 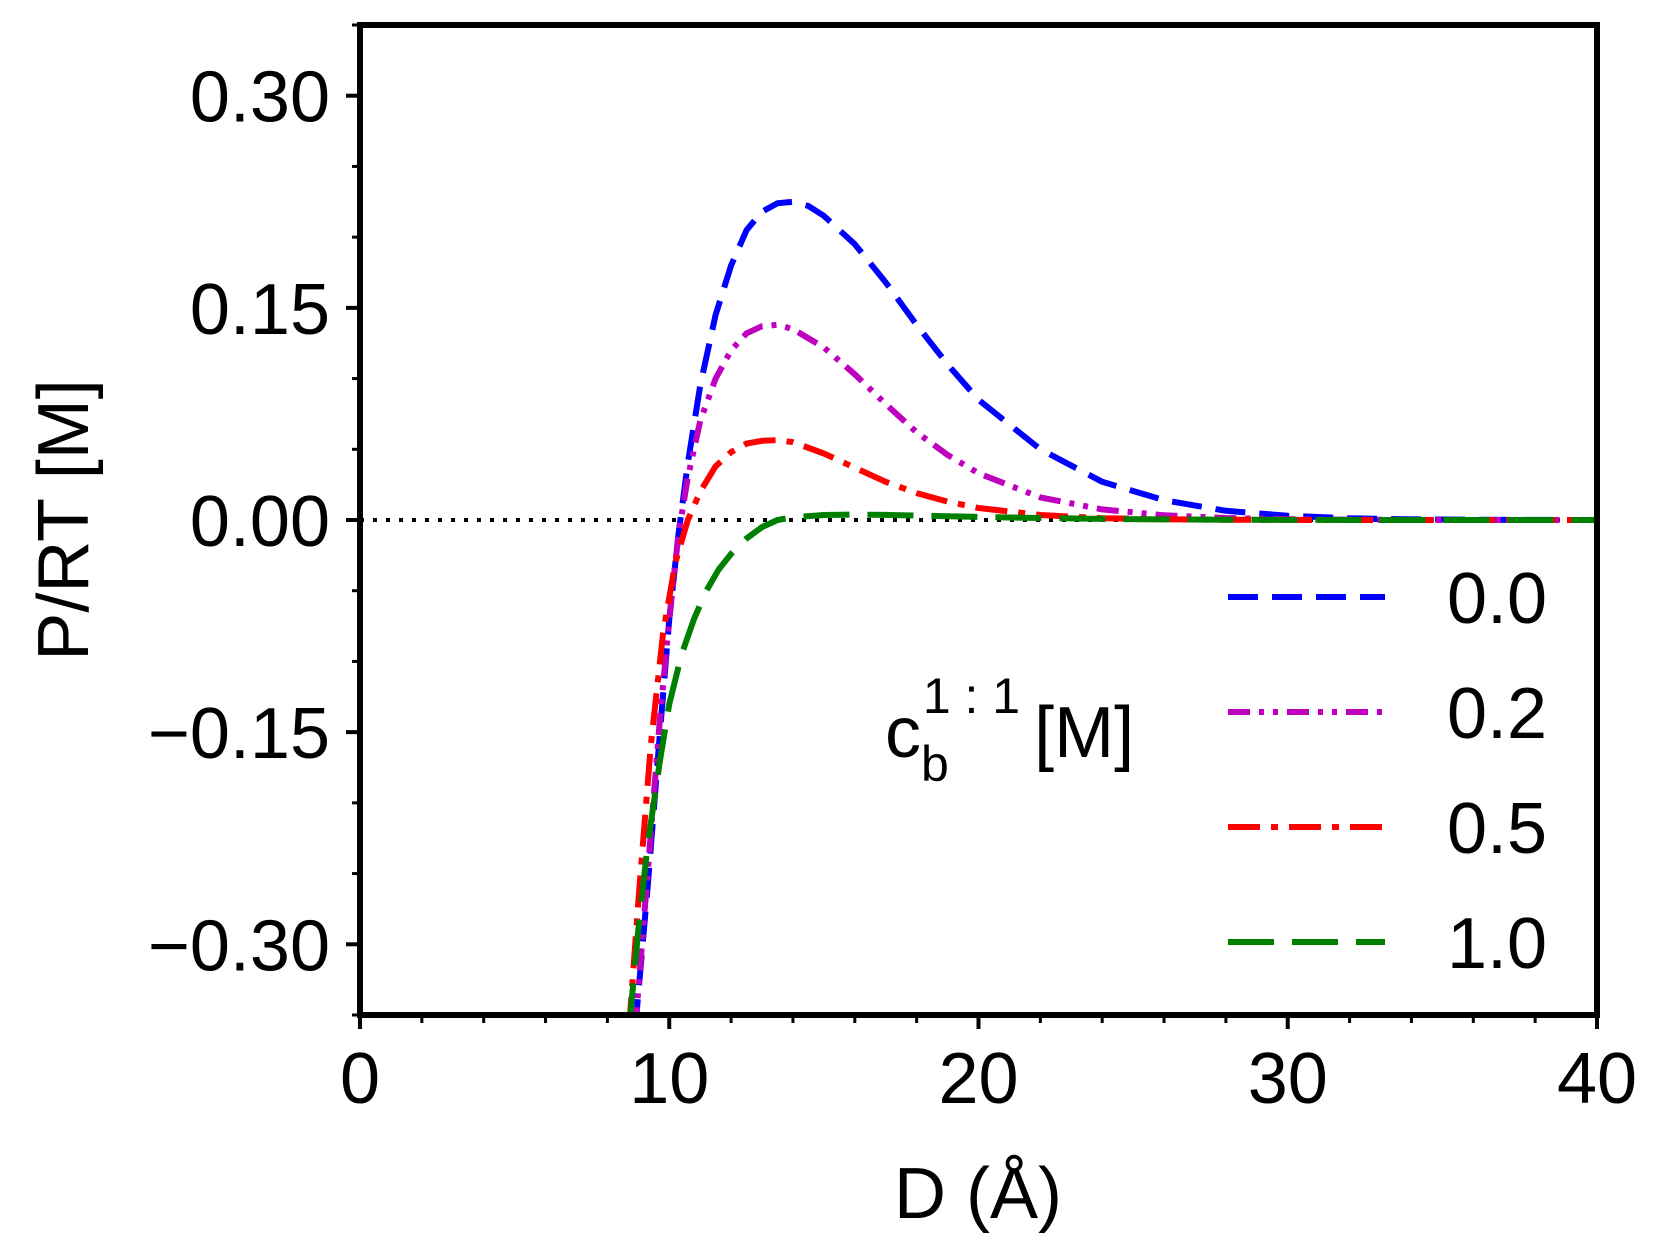 I want to click on y-tick-label: 0.15, so click(x=260, y=310).